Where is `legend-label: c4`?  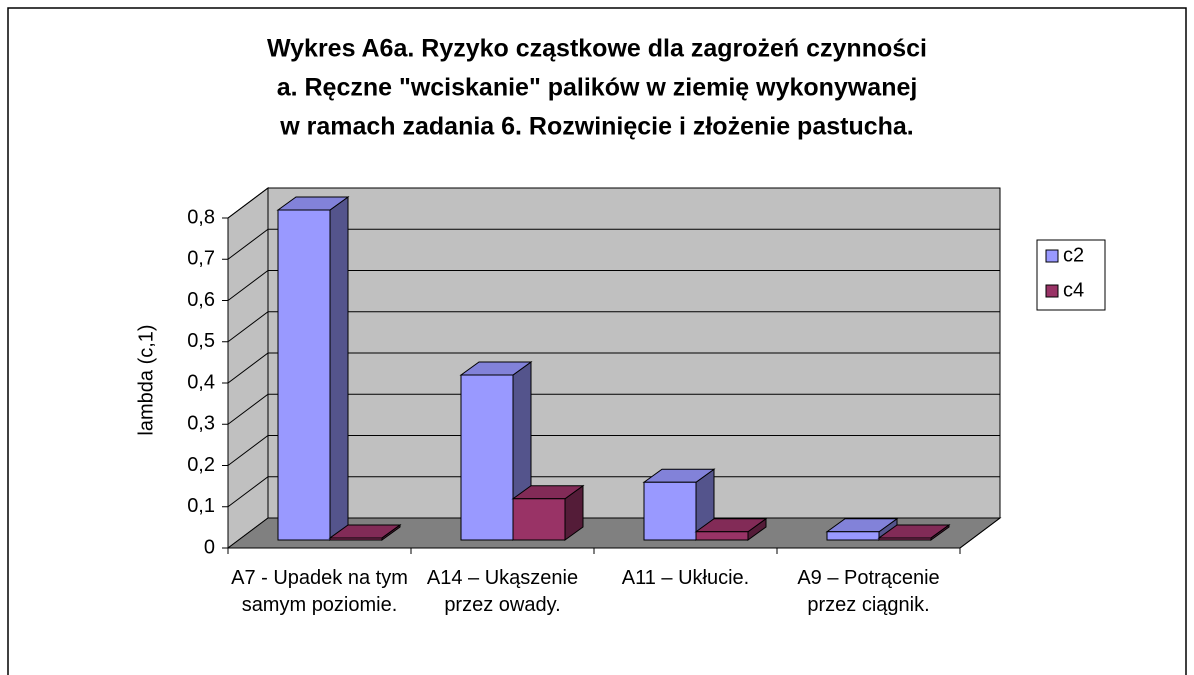 legend-label: c4 is located at coordinates (1073, 290).